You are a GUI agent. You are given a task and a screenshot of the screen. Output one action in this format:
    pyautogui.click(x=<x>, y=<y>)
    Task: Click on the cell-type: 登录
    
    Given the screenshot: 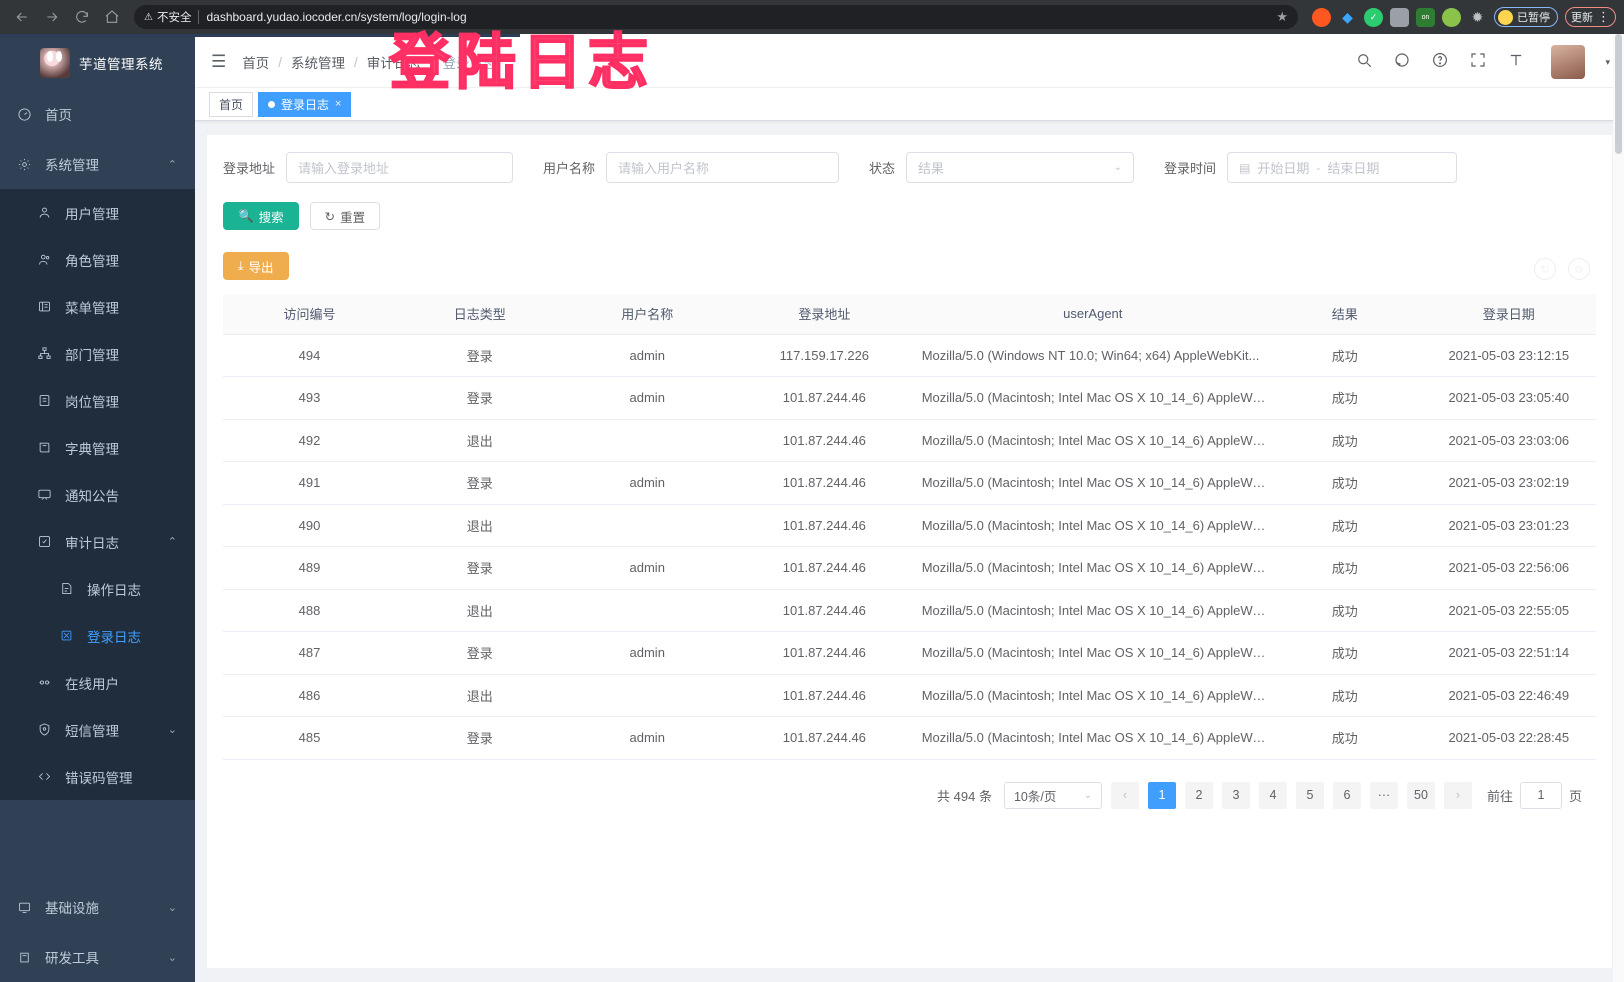 What is the action you would take?
    pyautogui.click(x=479, y=398)
    